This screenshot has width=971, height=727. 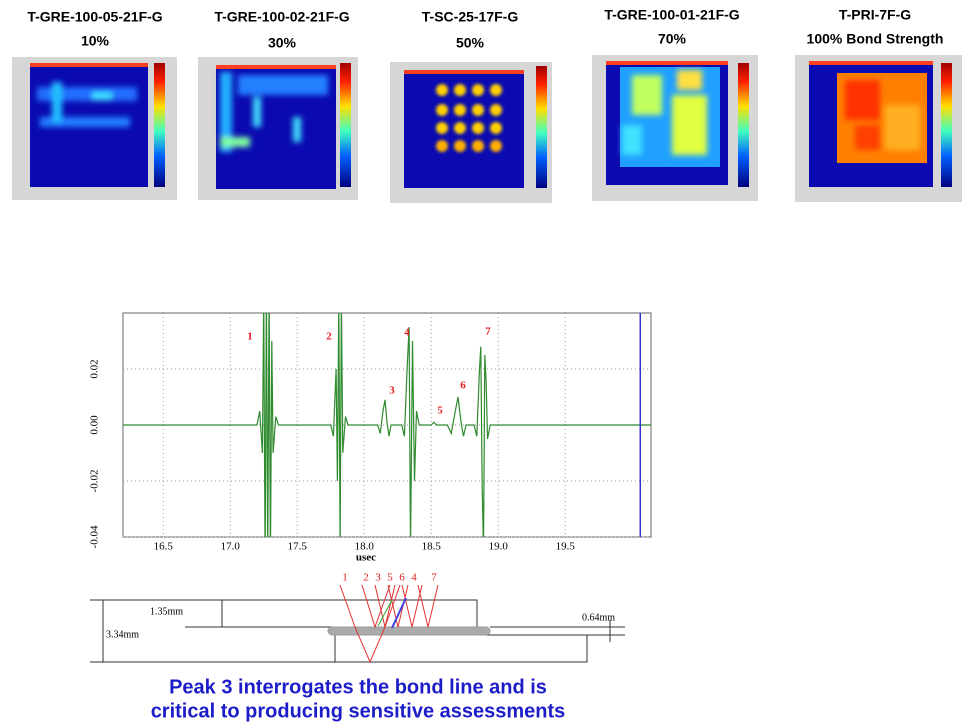 I want to click on ray-label: 3, so click(x=378, y=578).